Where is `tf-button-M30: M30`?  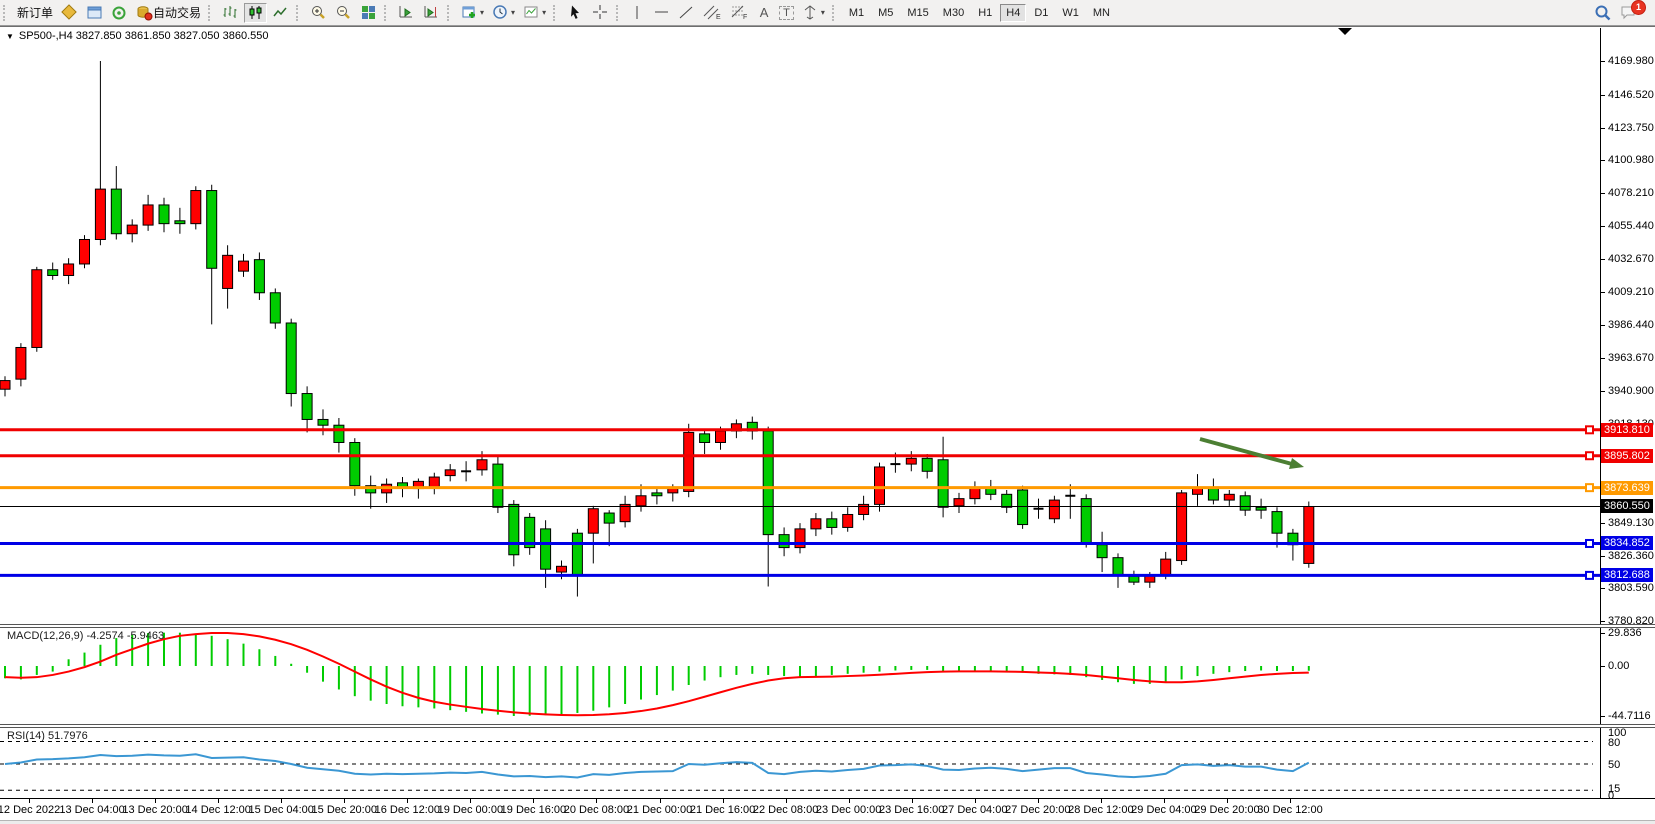
tf-button-M30: M30 is located at coordinates (953, 12).